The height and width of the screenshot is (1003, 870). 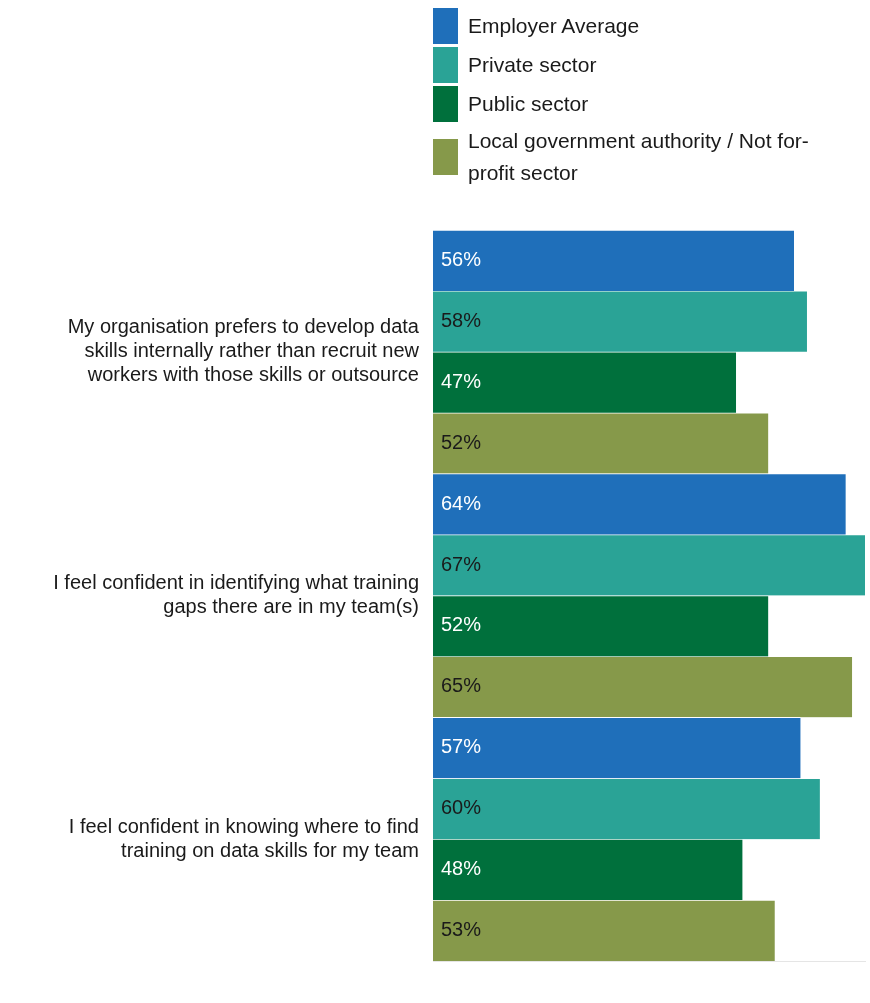 I want to click on y-tick-label: I feel confident in identifying what training gaps there are in my team(s), so click(x=236, y=594).